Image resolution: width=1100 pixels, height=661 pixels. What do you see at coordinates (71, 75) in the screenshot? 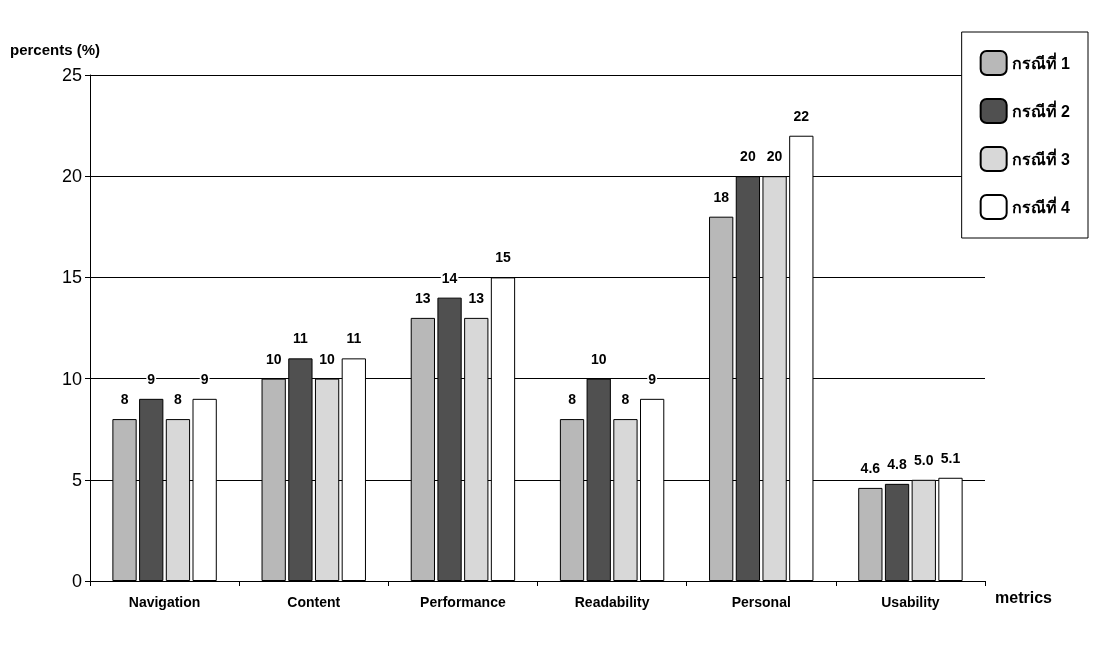
I see `y-tick-label: 25` at bounding box center [71, 75].